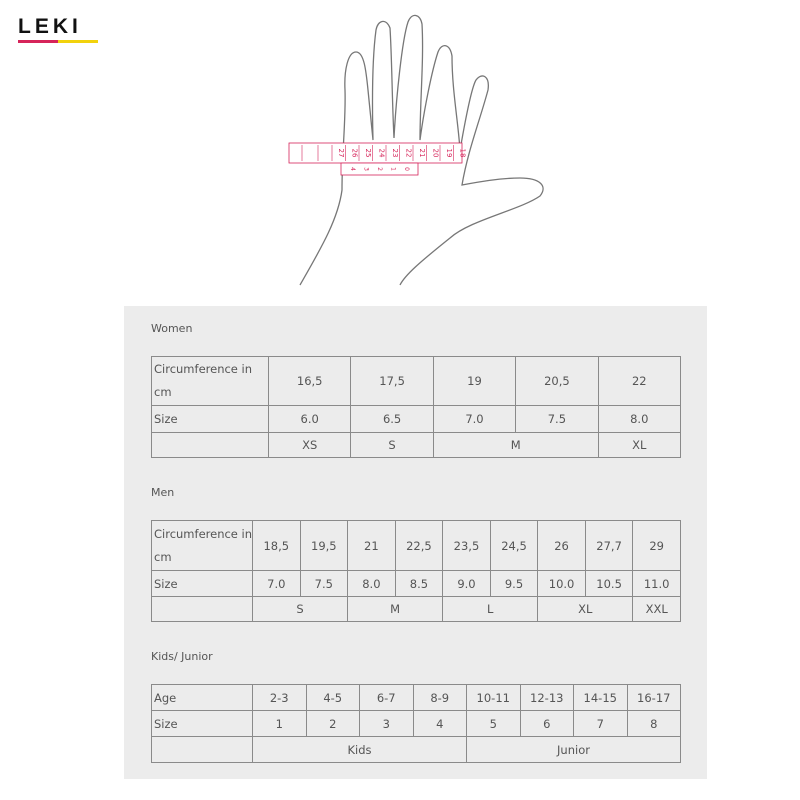 This screenshot has height=800, width=800. I want to click on table-cell: 10.5, so click(609, 583).